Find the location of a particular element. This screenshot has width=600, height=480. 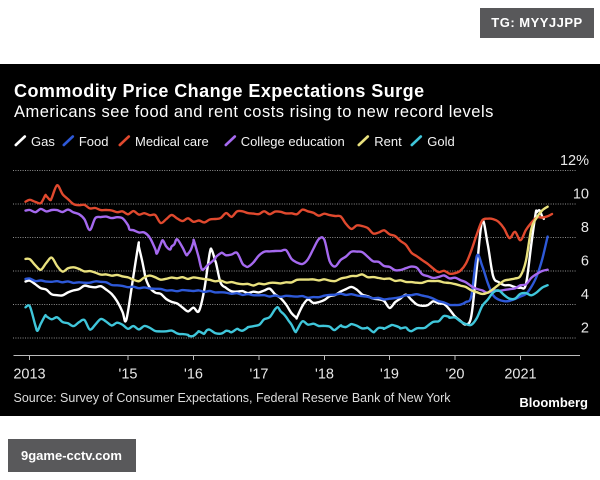

svg-text: 2013 is located at coordinates (29, 375).